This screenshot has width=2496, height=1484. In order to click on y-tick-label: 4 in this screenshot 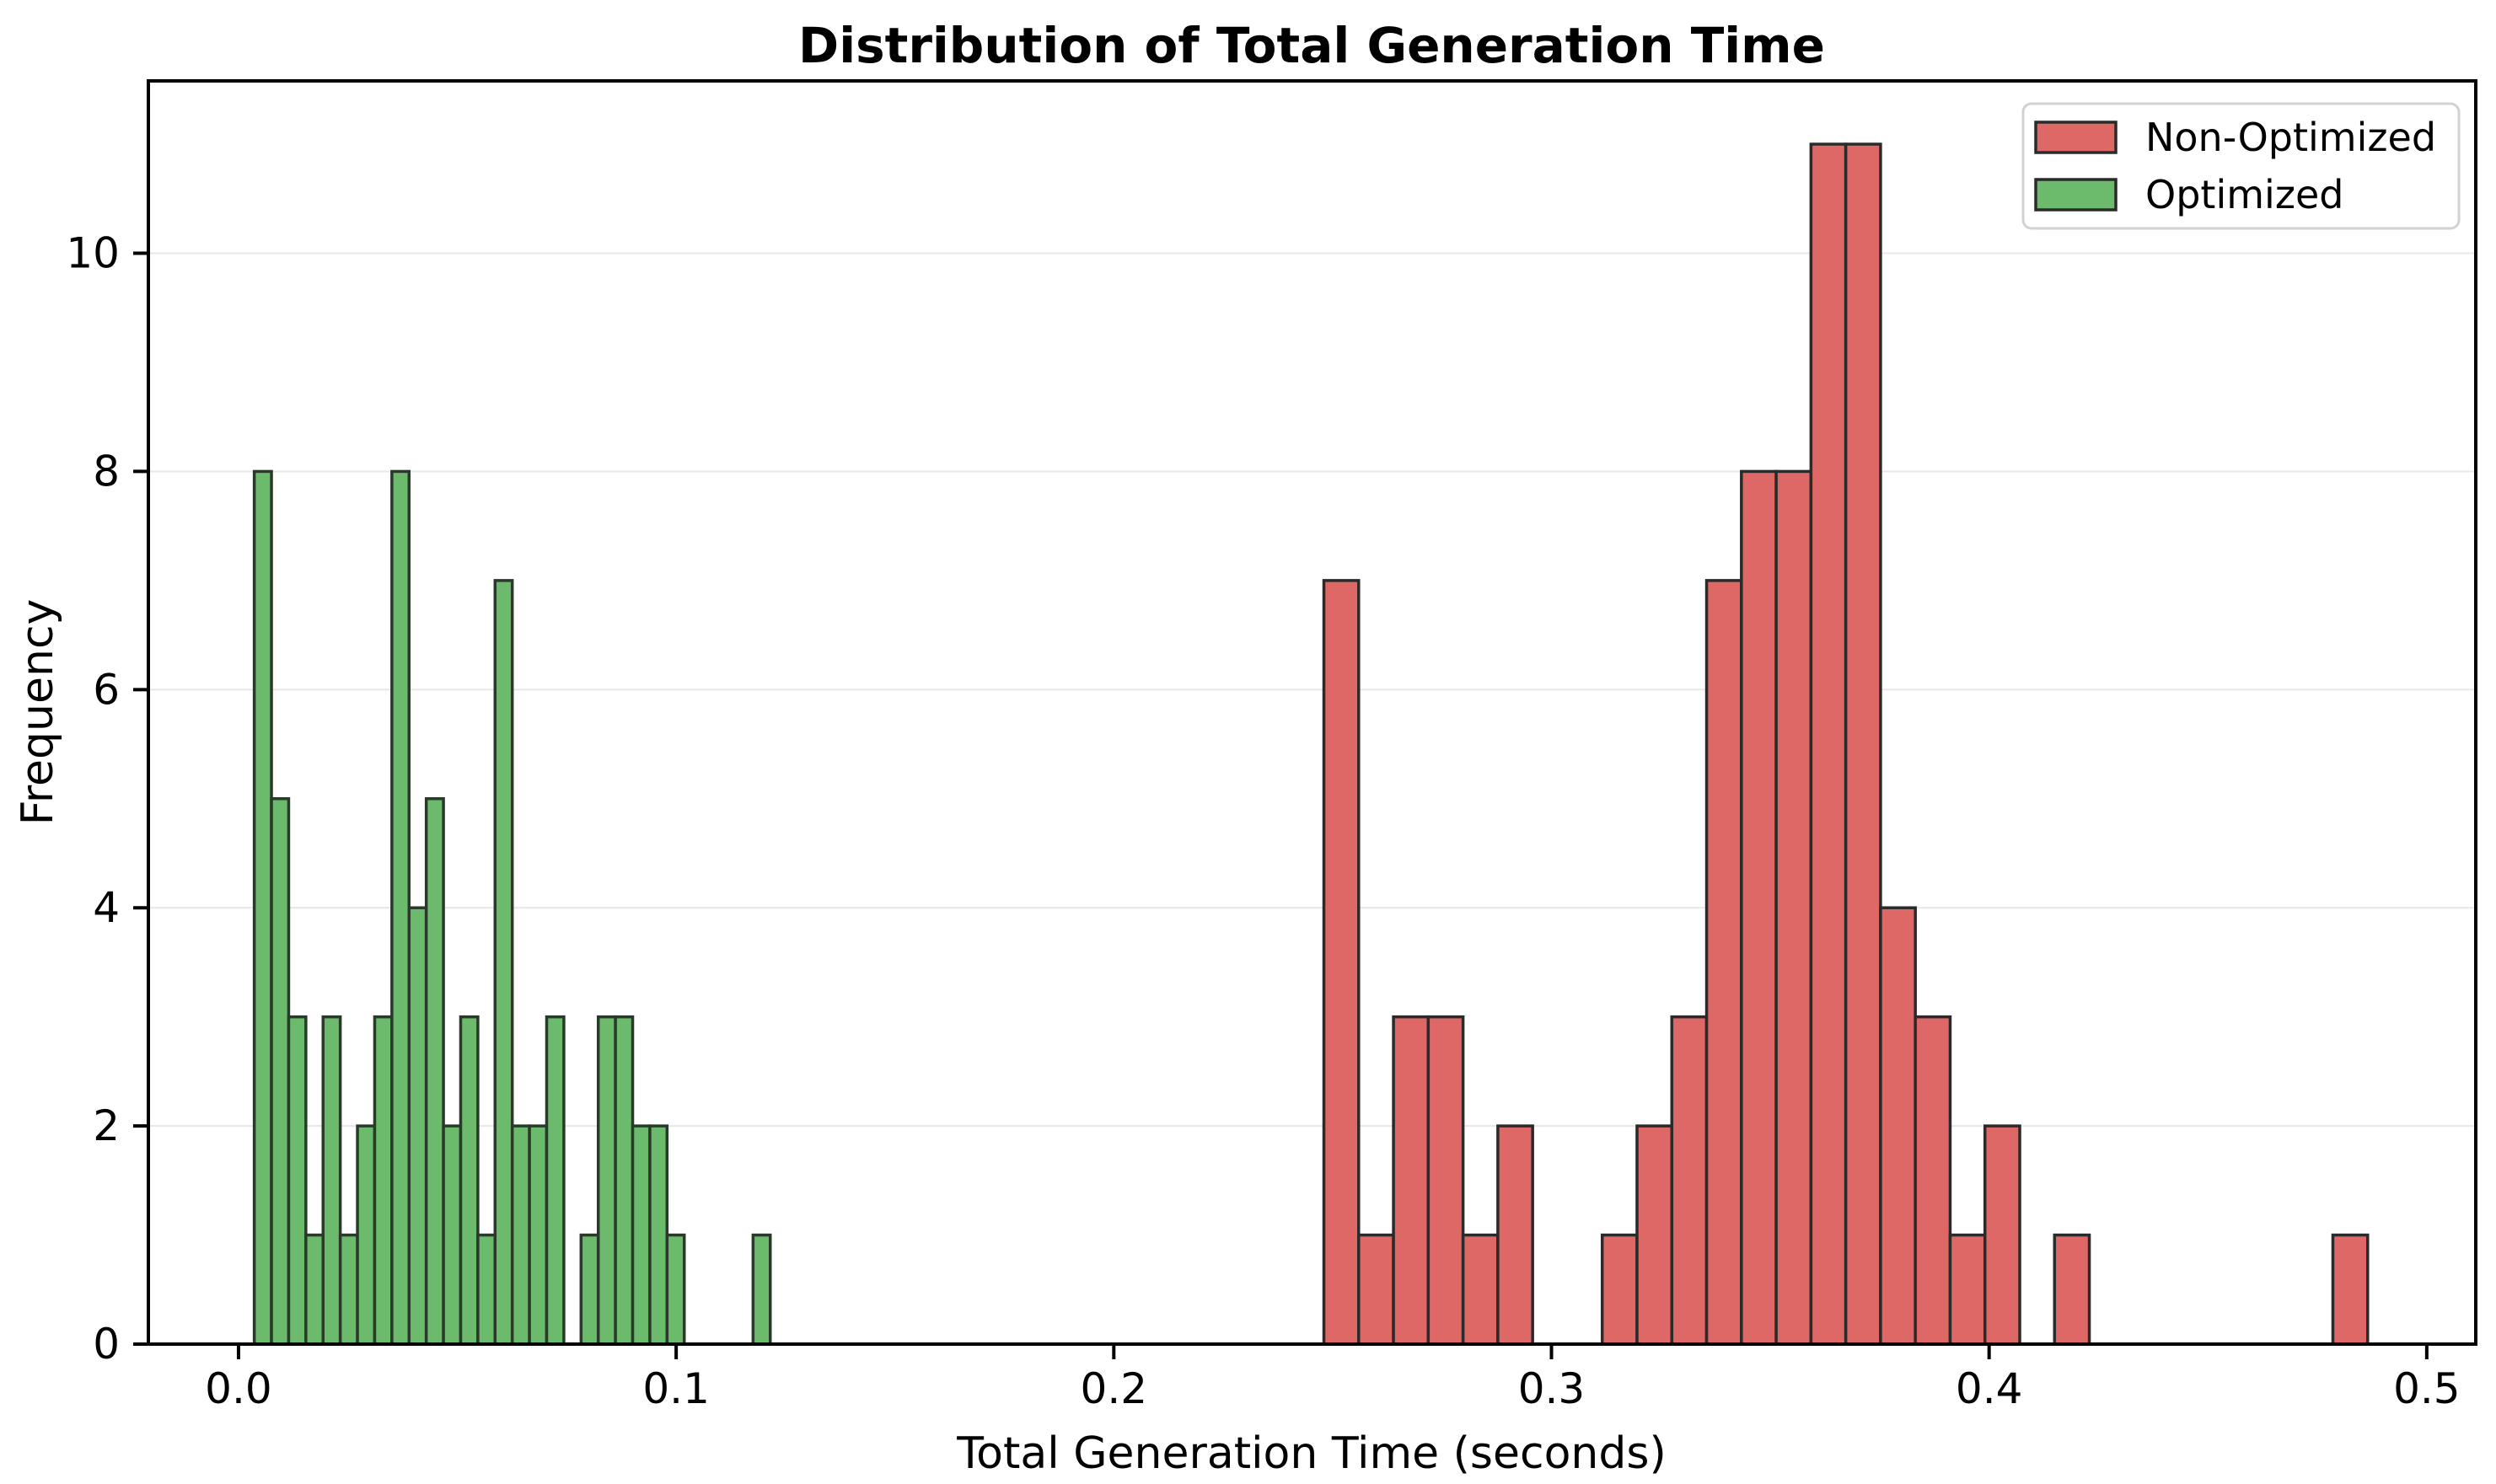, I will do `click(106, 907)`.